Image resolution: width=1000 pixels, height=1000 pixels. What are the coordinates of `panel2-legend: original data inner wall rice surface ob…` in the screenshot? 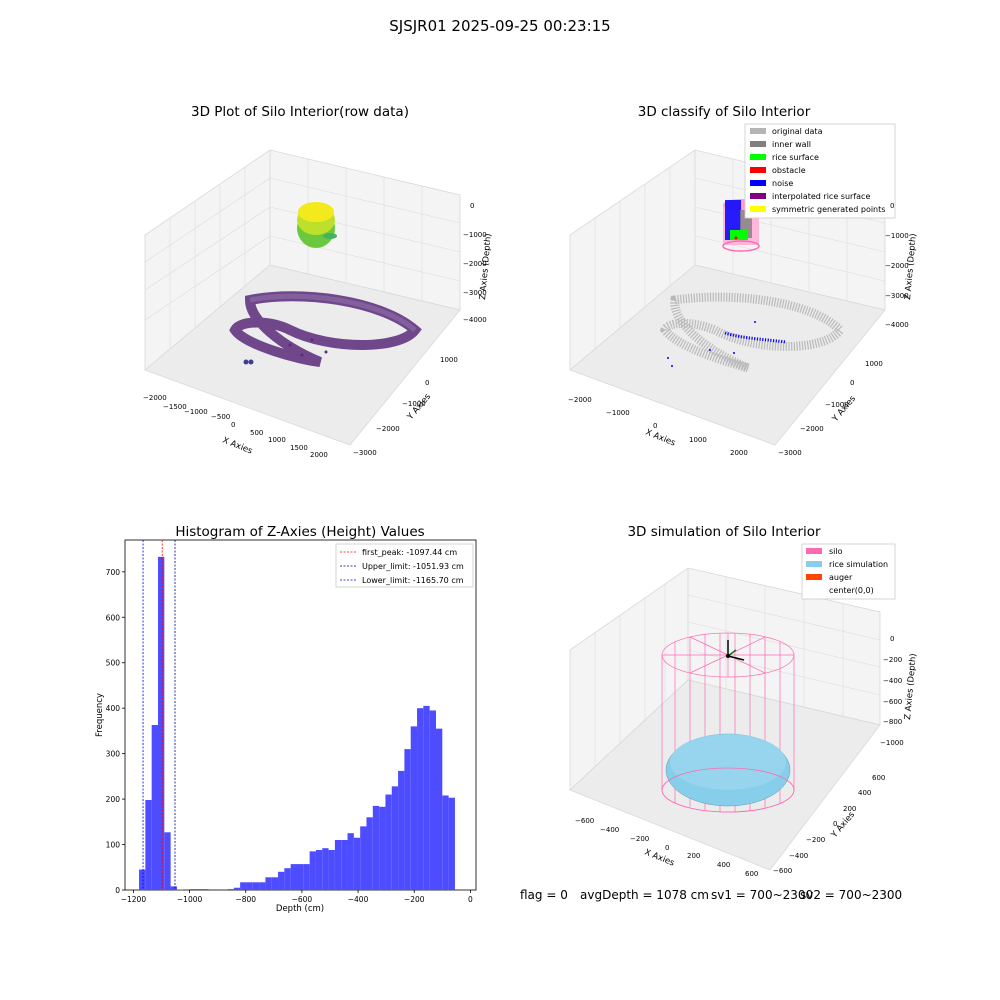 It's located at (820, 171).